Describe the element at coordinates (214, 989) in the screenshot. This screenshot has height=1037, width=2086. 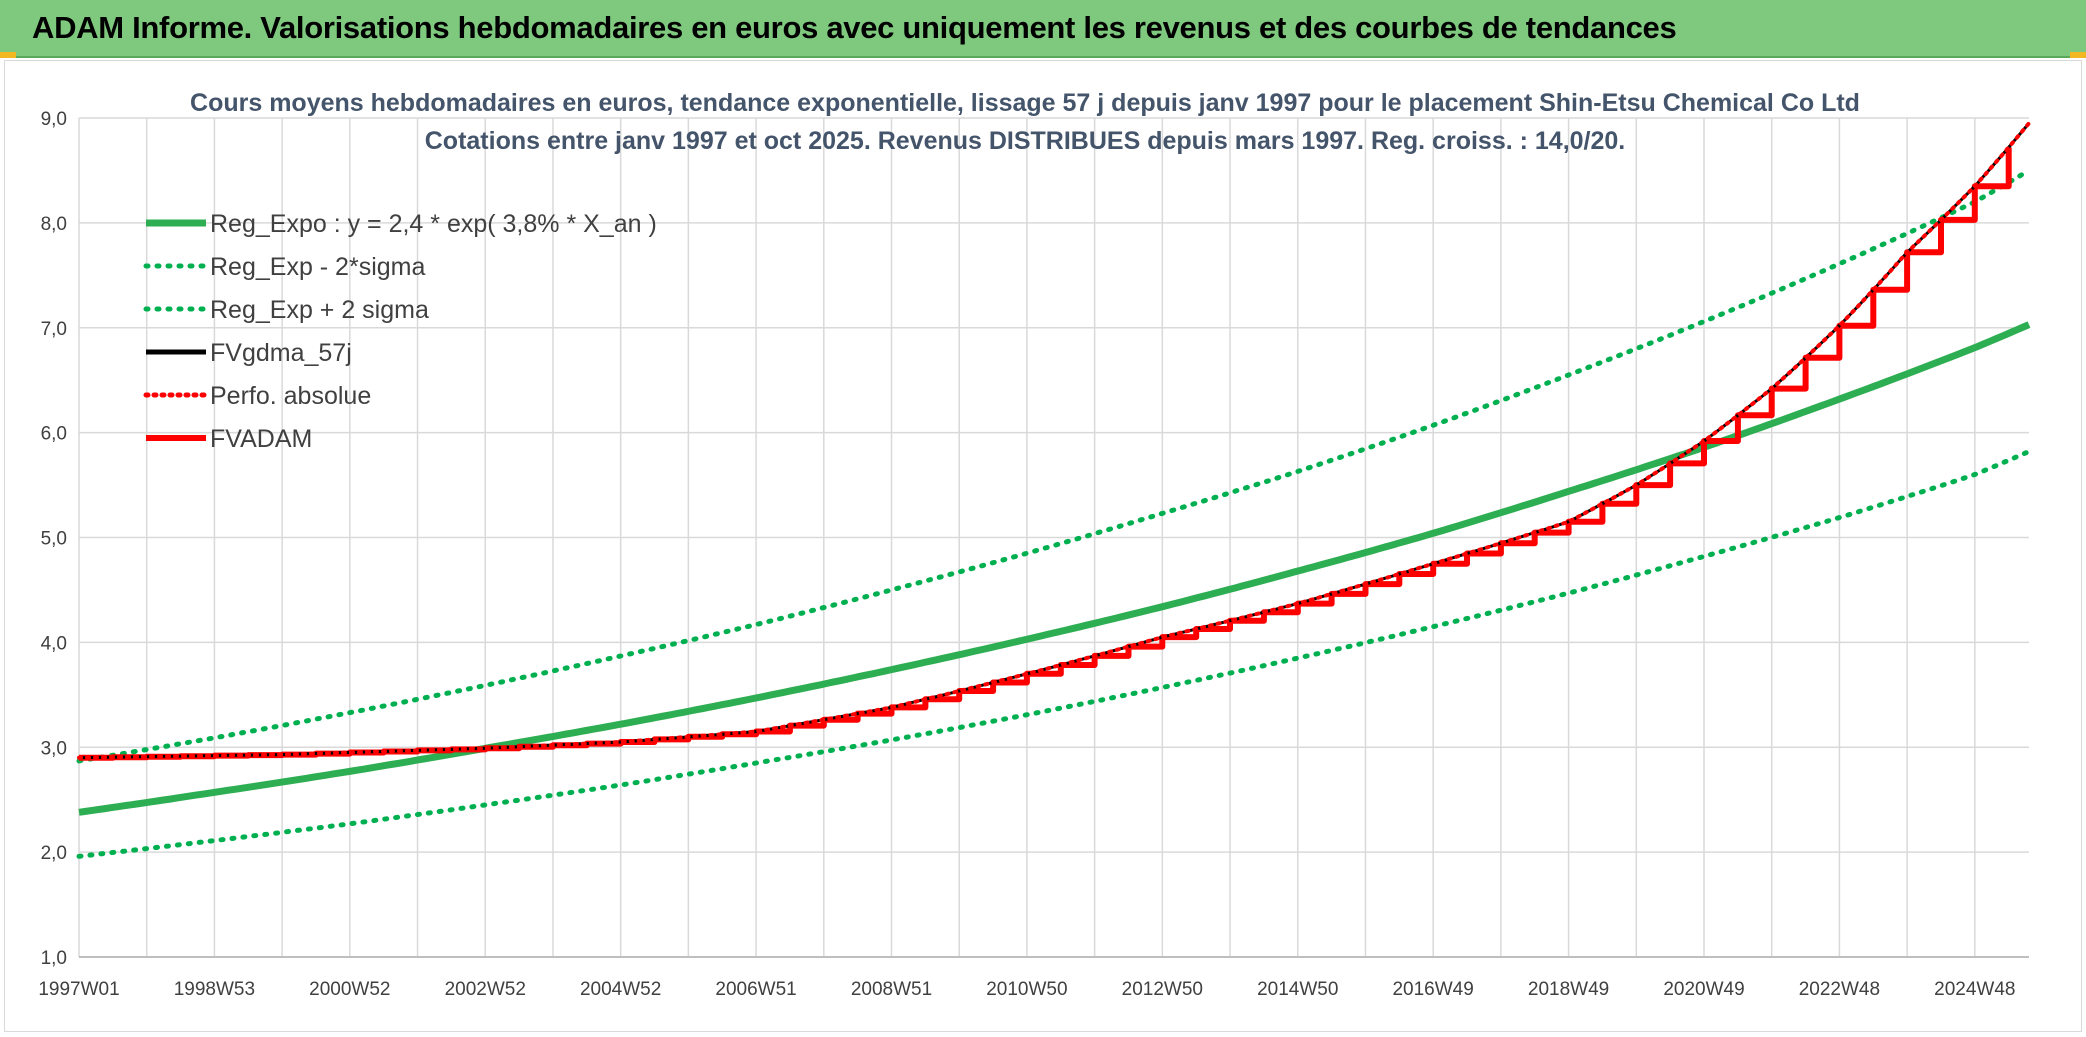
I see `x-tick-label: 1998W53` at that location.